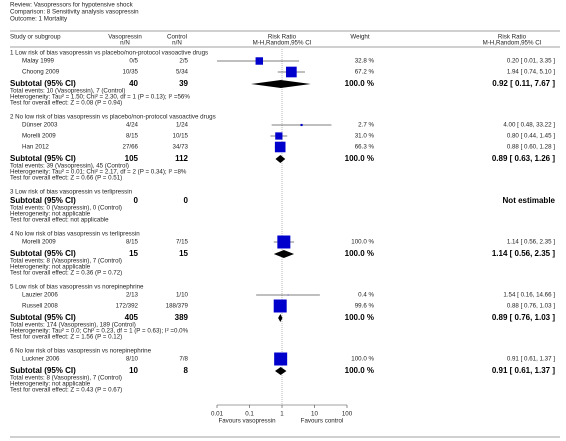 This screenshot has width=566, height=441. I want to click on ctrl-total: 389, so click(182, 317).